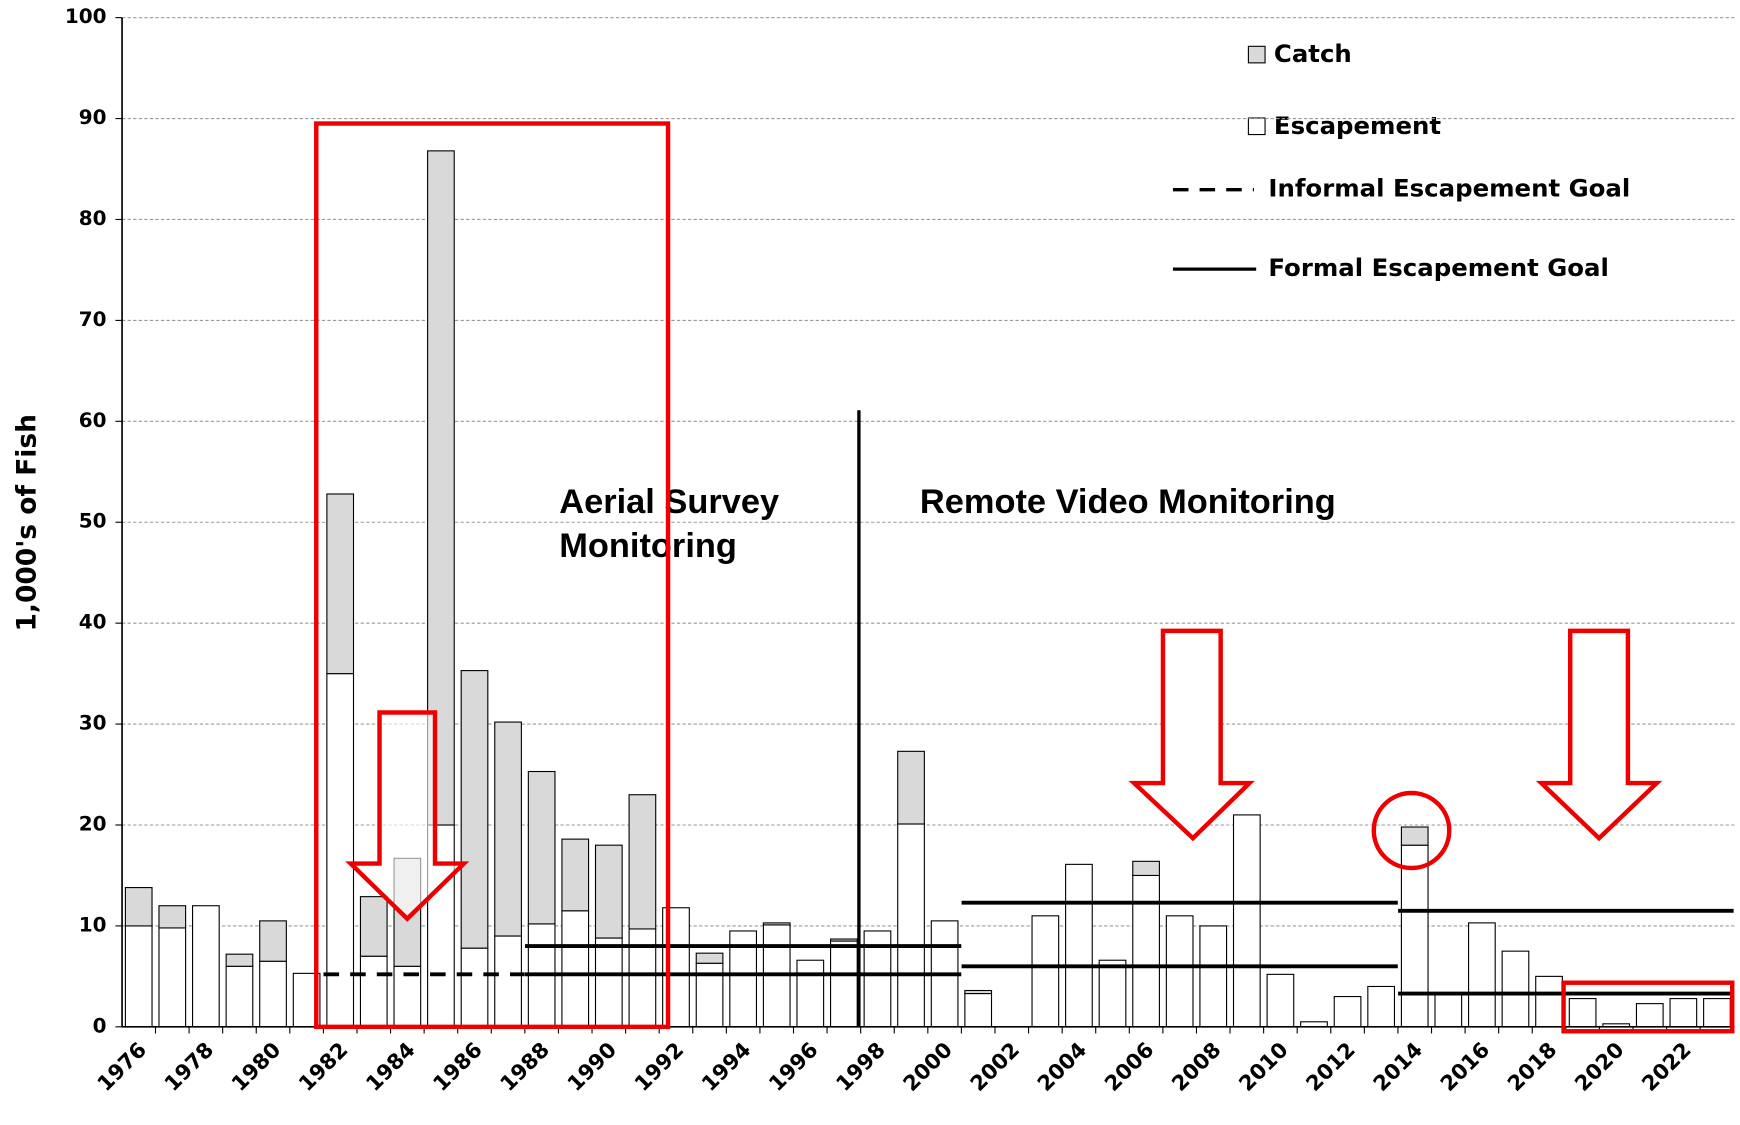 This screenshot has height=1125, width=1740. What do you see at coordinates (1438, 267) in the screenshot?
I see `legend-label: Formal Escapement Goal` at bounding box center [1438, 267].